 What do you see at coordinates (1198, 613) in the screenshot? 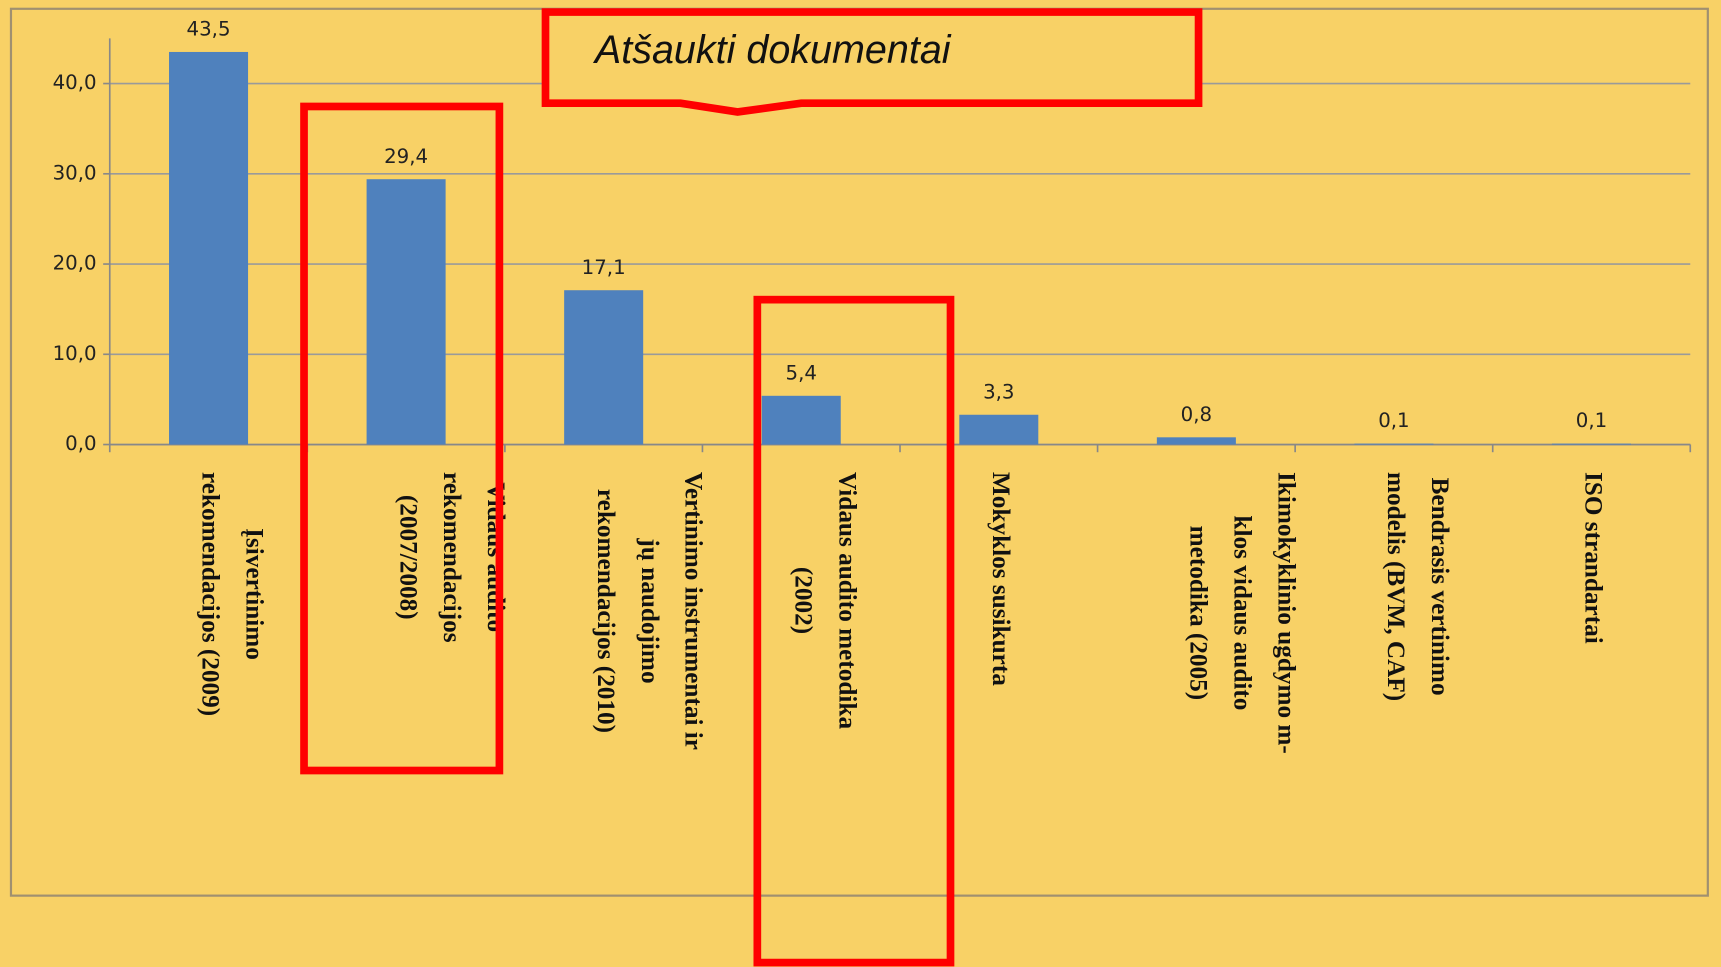
I see `x-tick-label: metodika (2005)` at bounding box center [1198, 613].